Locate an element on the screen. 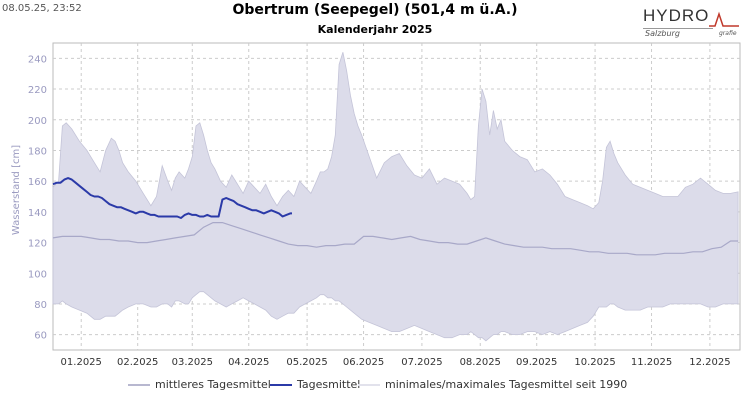 This screenshot has width=750, height=400. legend-swatch-band is located at coordinates (369, 384).